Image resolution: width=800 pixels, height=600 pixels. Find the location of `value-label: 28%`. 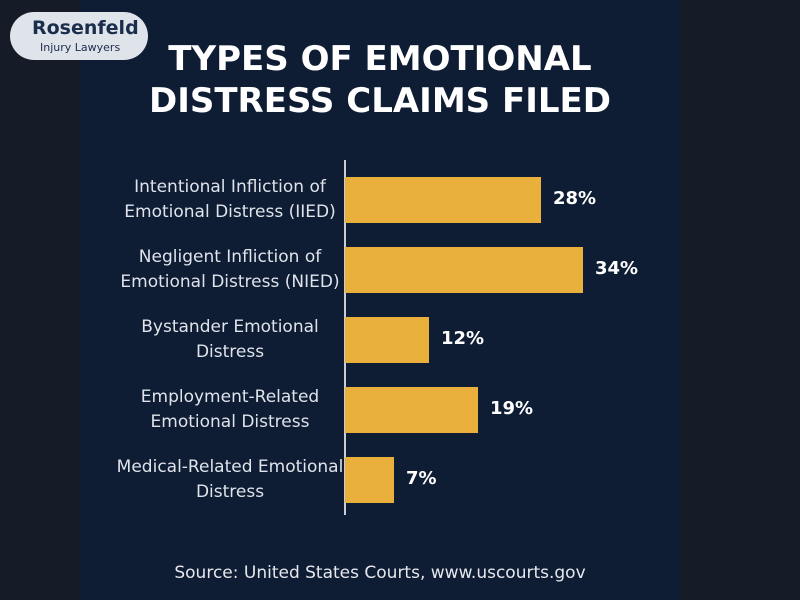

value-label: 28% is located at coordinates (575, 198).